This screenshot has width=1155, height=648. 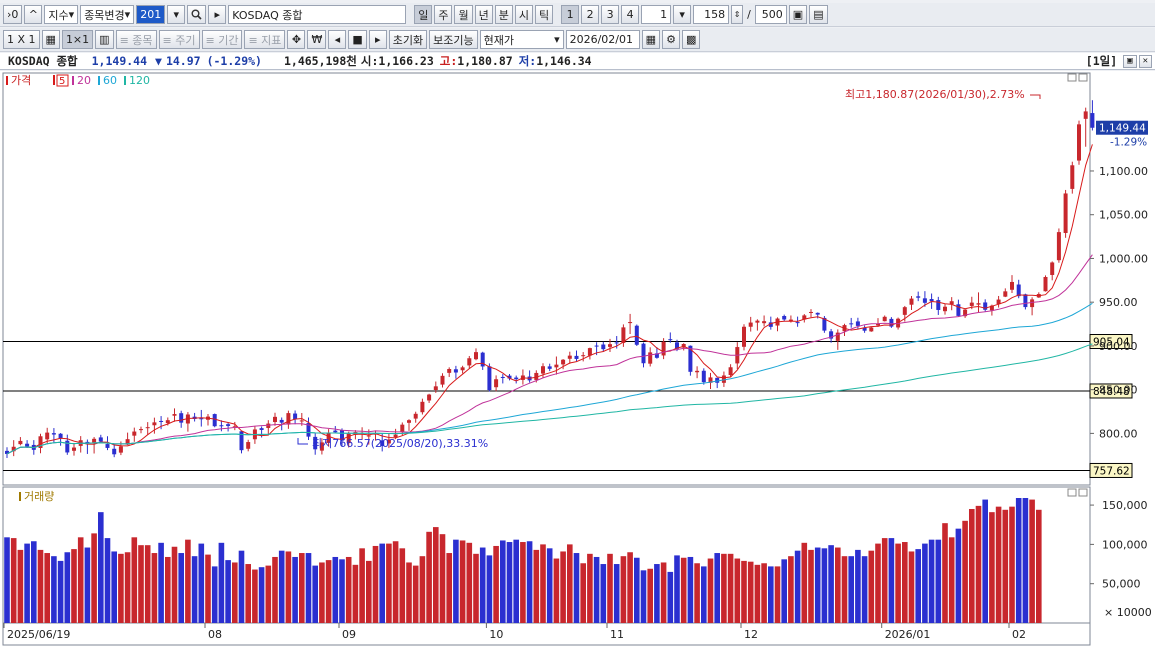 I want to click on maximize-icon: ▣, so click(x=1130, y=61).